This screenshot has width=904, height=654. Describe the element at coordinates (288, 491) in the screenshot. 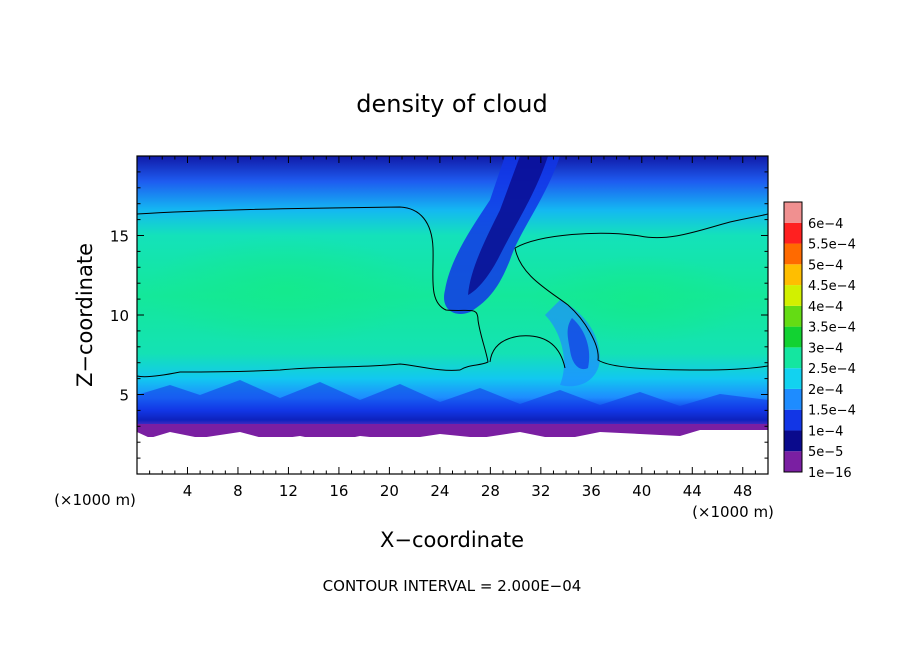

I see `x-tick-label: 12` at that location.